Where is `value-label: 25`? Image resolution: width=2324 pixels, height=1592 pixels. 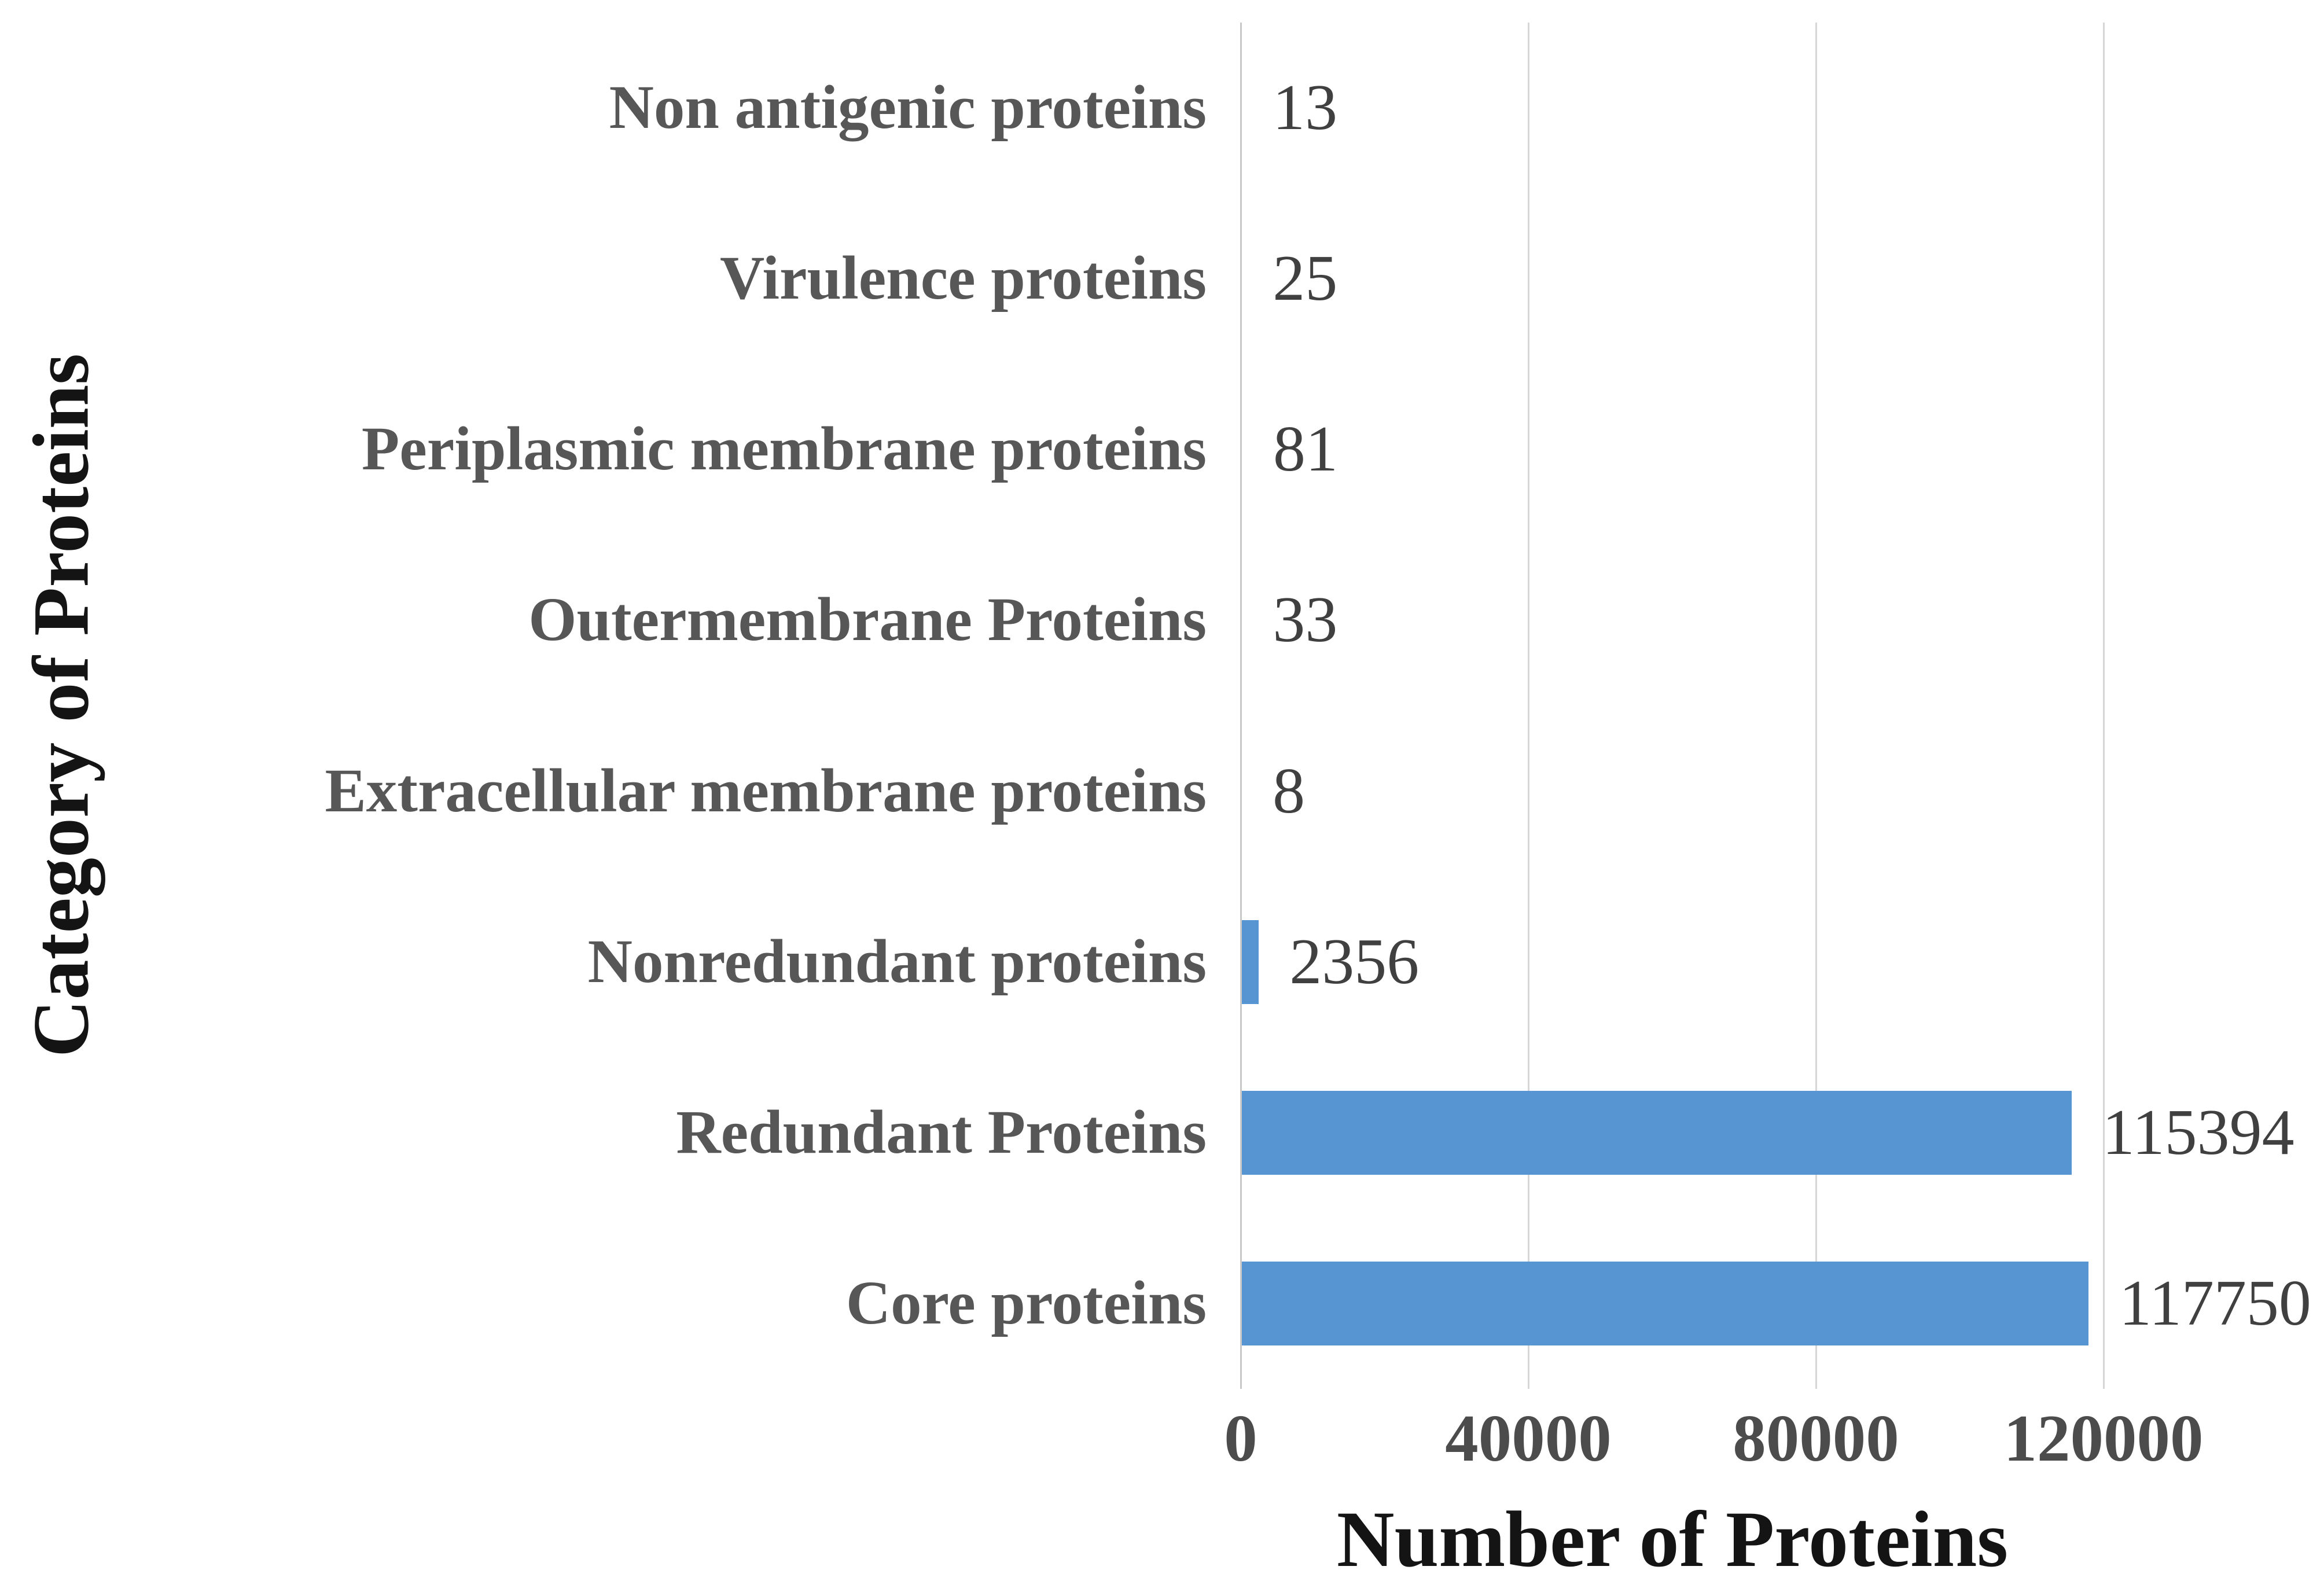
value-label: 25 is located at coordinates (1305, 278).